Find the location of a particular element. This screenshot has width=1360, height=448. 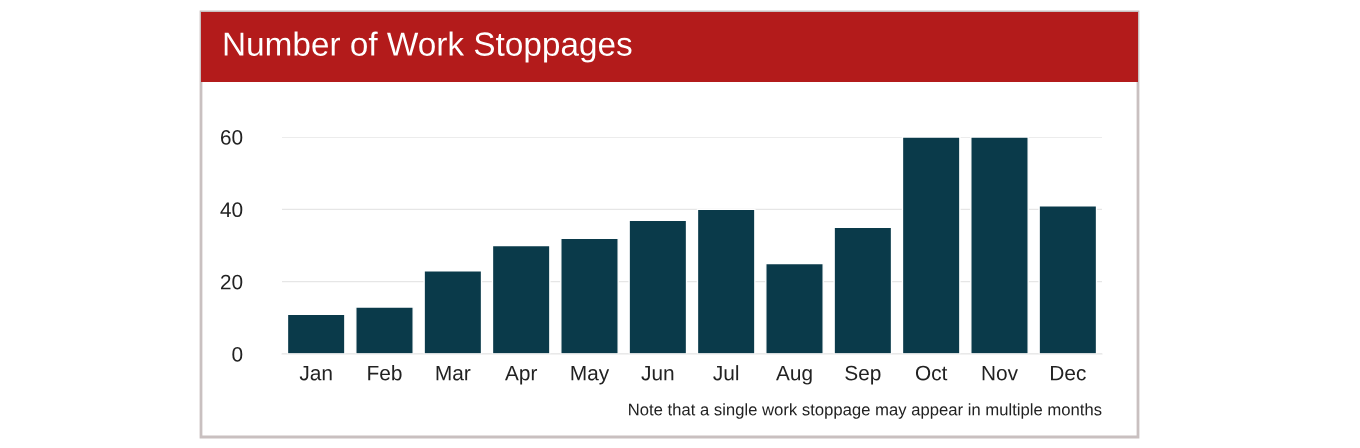

x-tick-label: Sep is located at coordinates (863, 375).